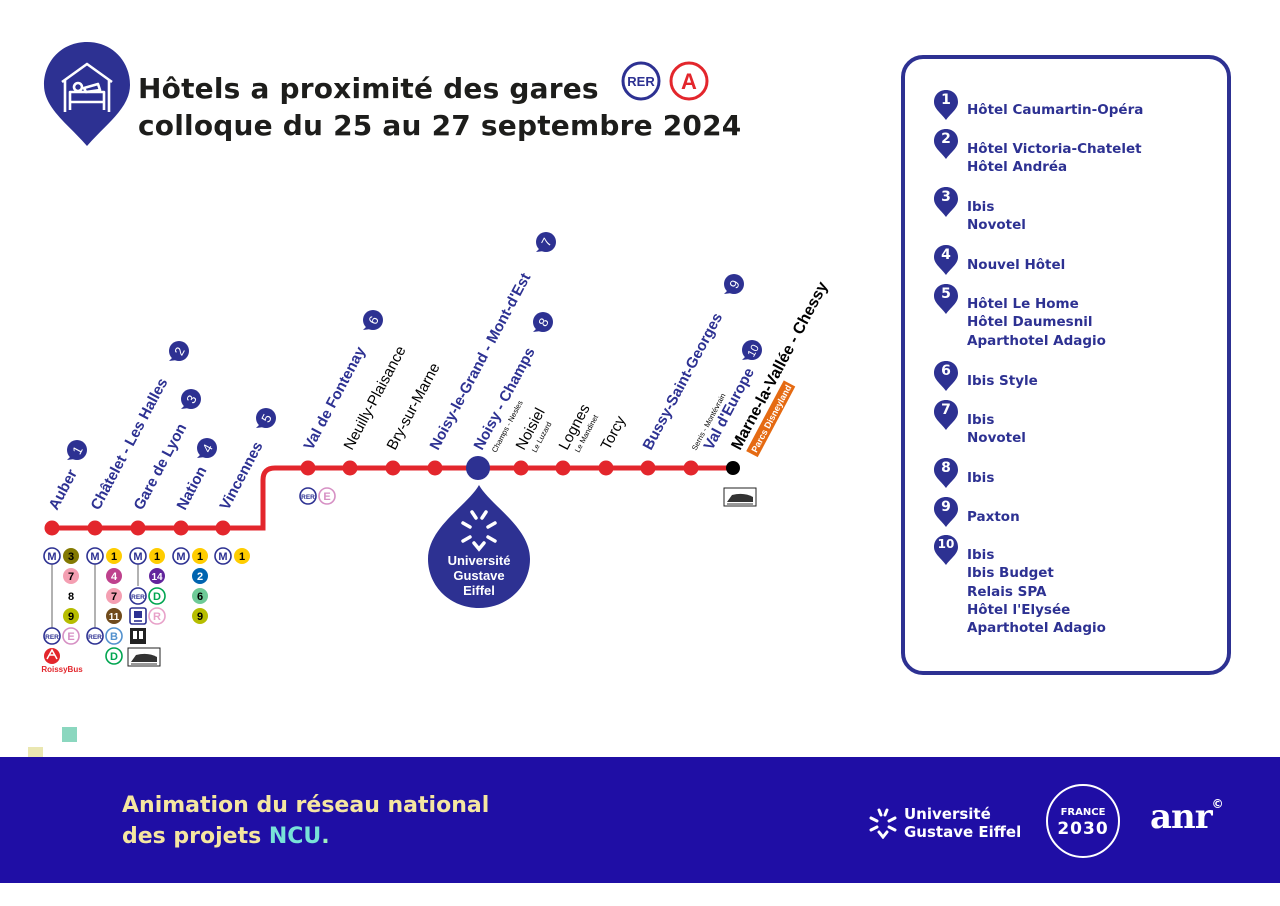 This screenshot has width=1280, height=906. Describe the element at coordinates (546, 242) in the screenshot. I see `station-number-badge: 7` at that location.